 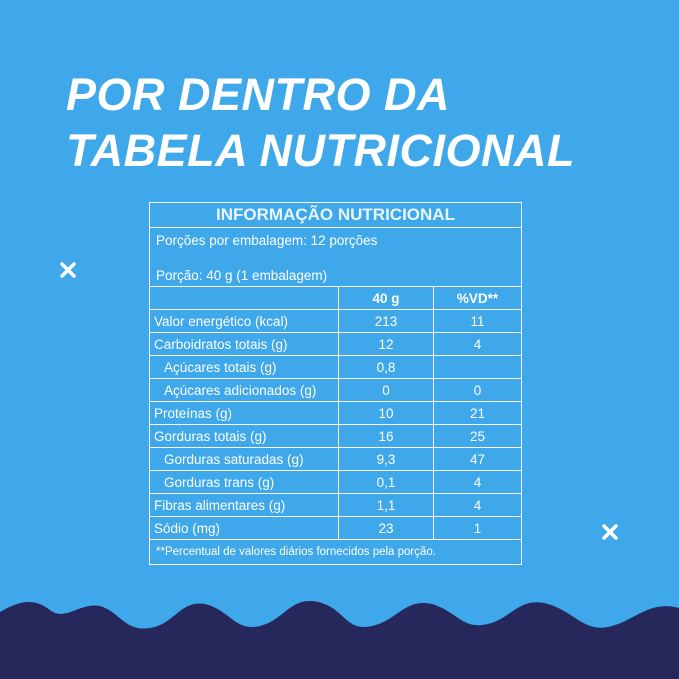 What do you see at coordinates (477, 413) in the screenshot?
I see `value-cell: 21` at bounding box center [477, 413].